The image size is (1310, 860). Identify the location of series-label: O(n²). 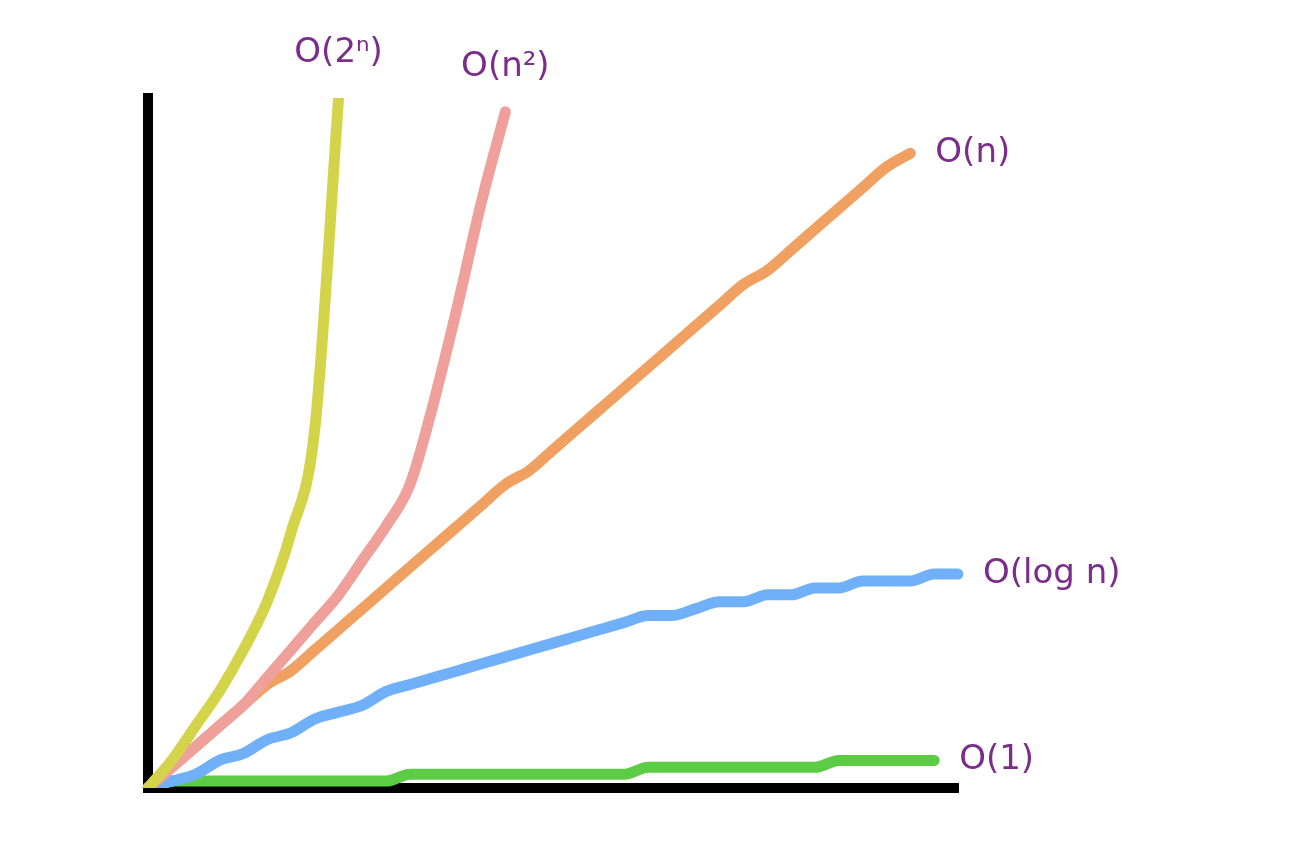
(505, 63).